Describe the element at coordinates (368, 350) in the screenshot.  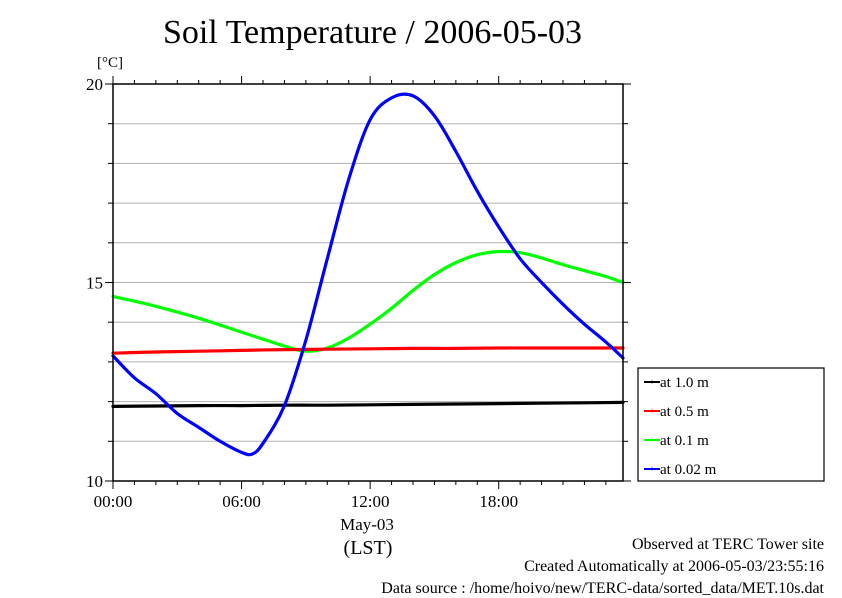
I see `series-line-at-0-5-m` at that location.